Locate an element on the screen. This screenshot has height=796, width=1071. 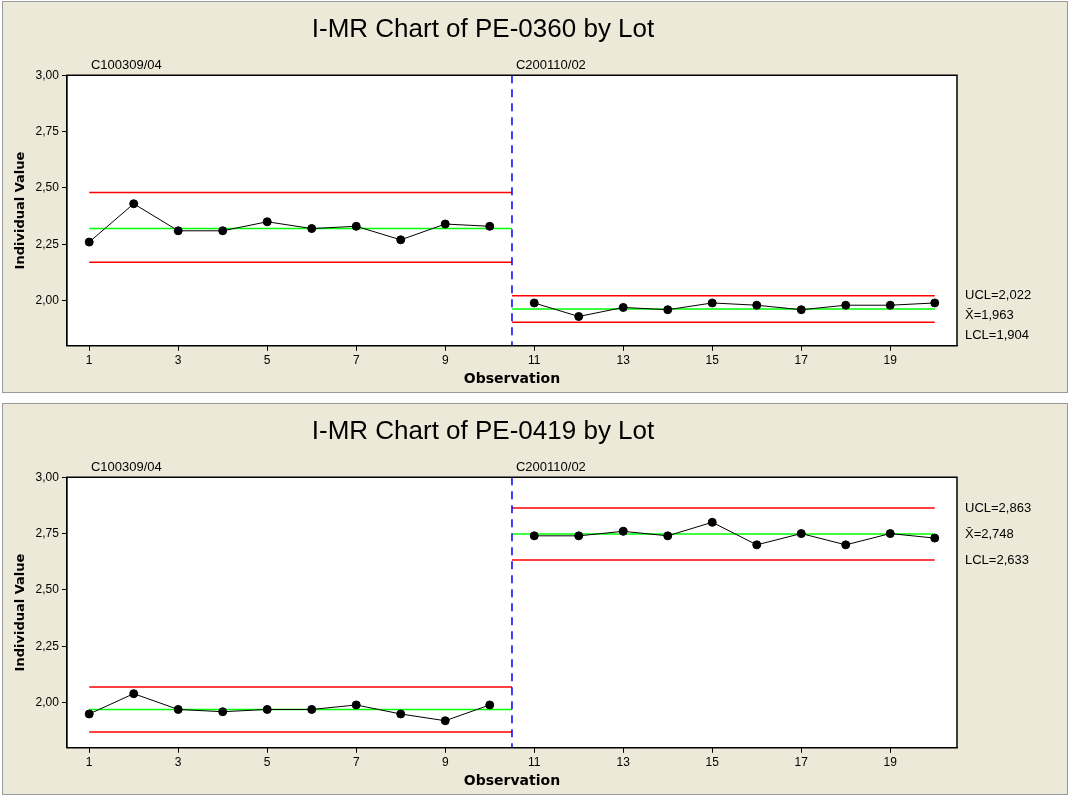
text: LCL=1,904 is located at coordinates (997, 335).